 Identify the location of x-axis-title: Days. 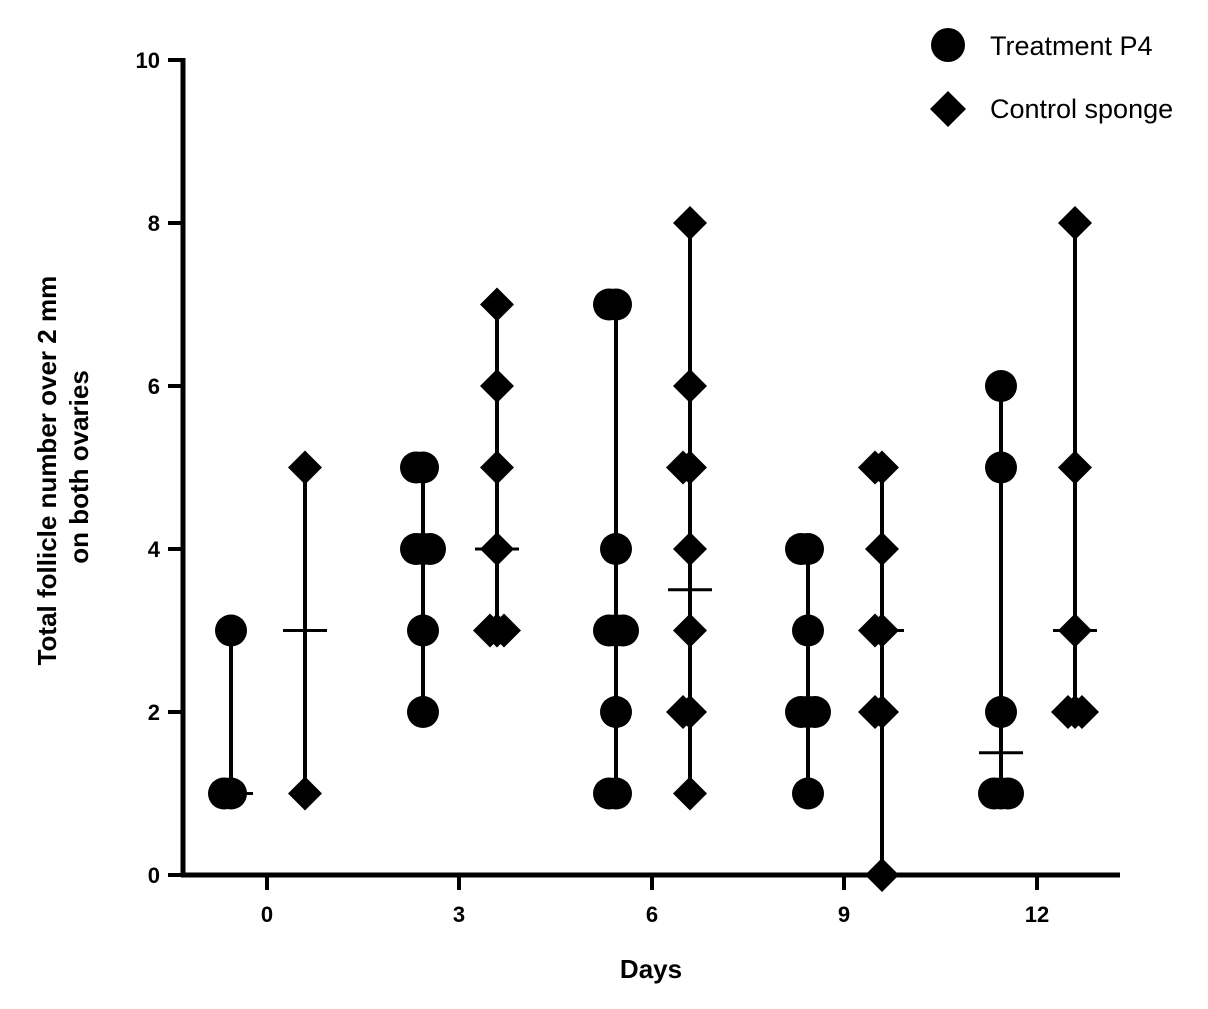
(651, 969).